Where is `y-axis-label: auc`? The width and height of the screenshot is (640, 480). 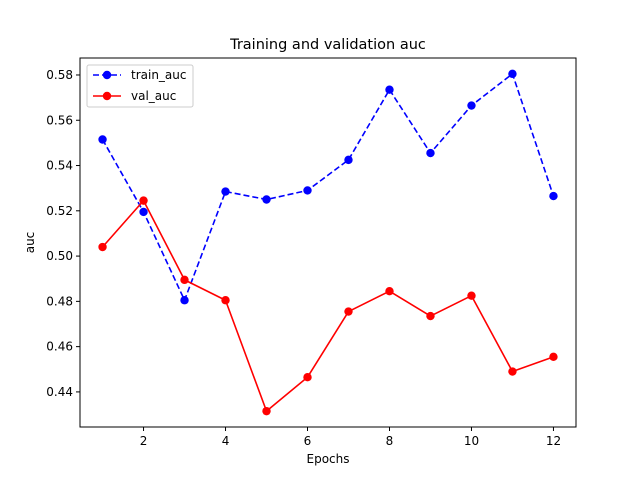 y-axis-label: auc is located at coordinates (30, 243).